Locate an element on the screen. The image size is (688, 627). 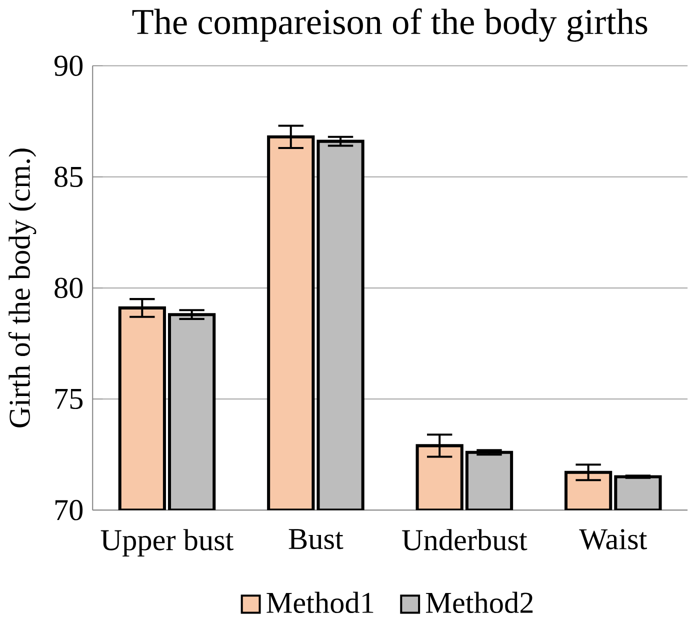
x-tick-label: Underbust is located at coordinates (465, 540).